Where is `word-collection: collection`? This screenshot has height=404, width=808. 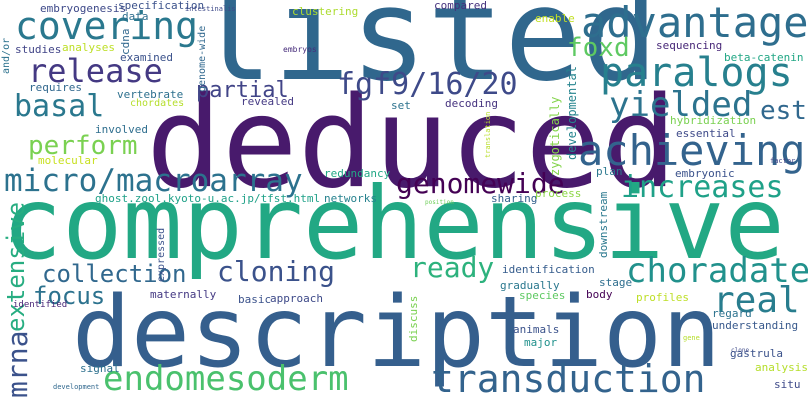 word-collection: collection is located at coordinates (114, 274).